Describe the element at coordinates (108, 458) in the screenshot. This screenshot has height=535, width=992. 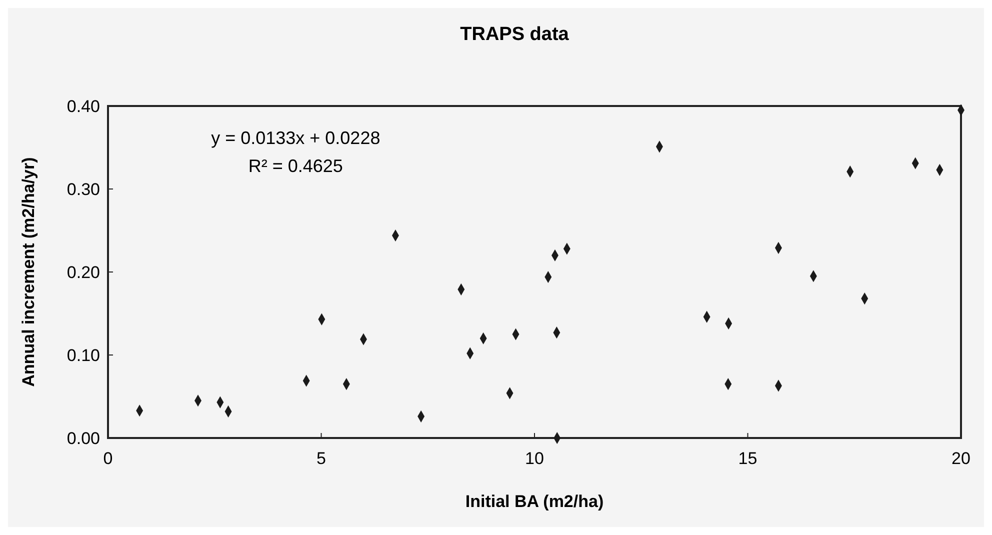
I see `x-tick-label: 0` at that location.